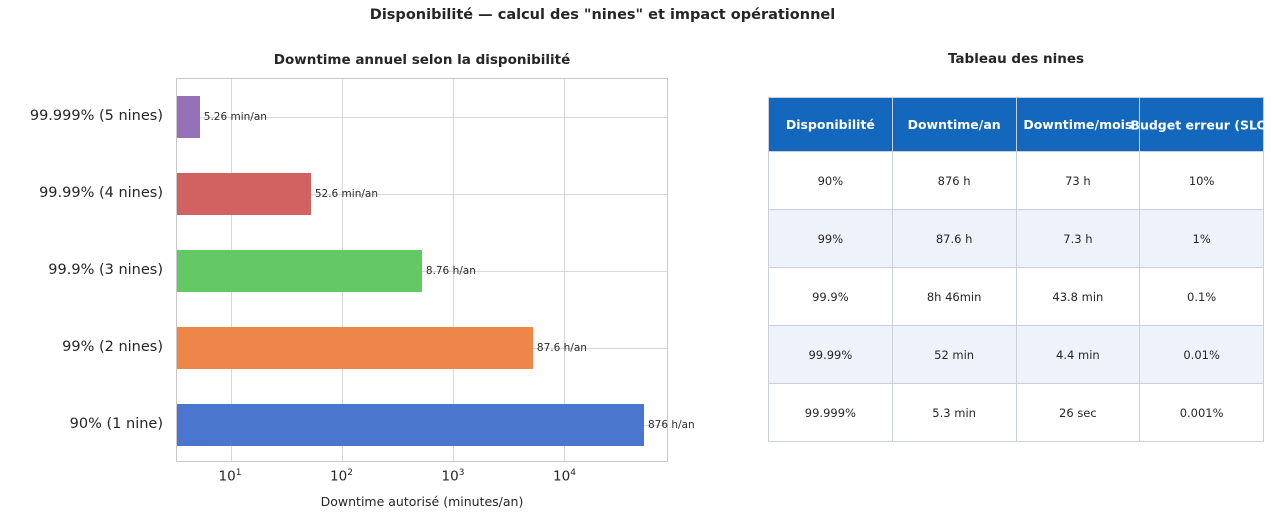 The image size is (1271, 527). I want to click on table-cell: 52 min, so click(954, 355).